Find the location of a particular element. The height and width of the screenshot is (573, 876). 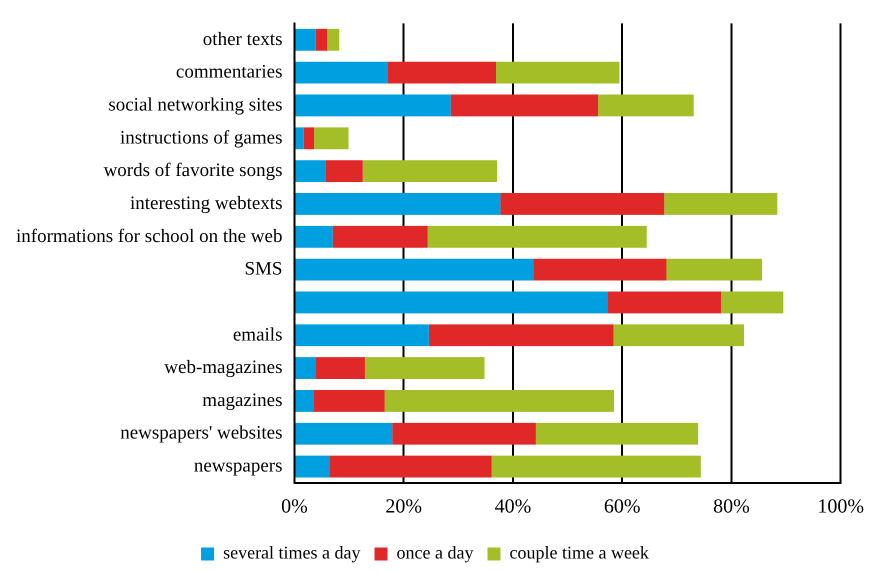

y-tick-label: newspapers is located at coordinates (238, 466).